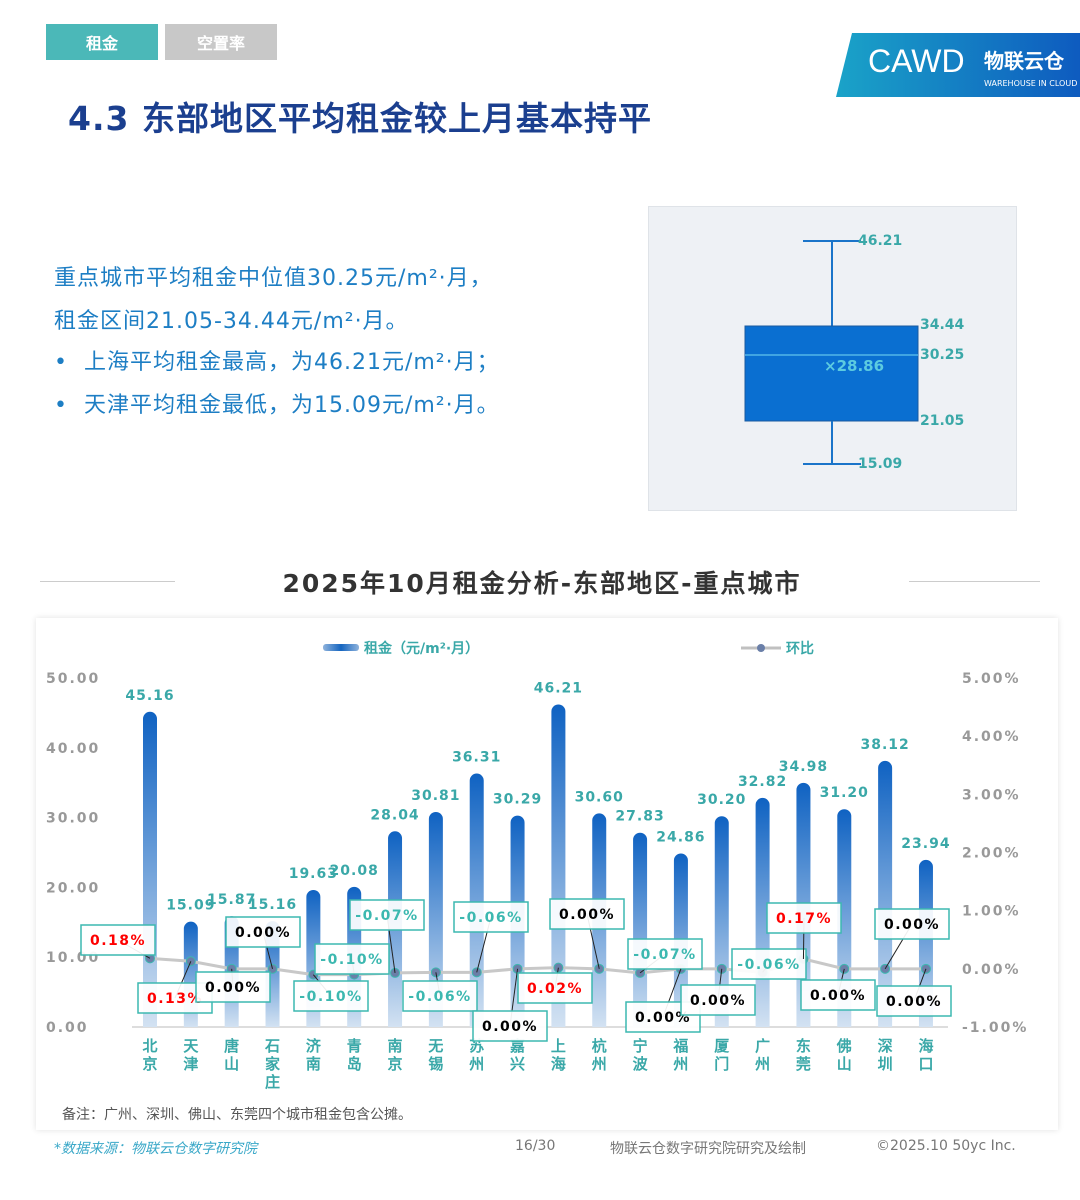  Describe the element at coordinates (641, 1064) in the screenshot. I see `x-category-label: 波` at that location.